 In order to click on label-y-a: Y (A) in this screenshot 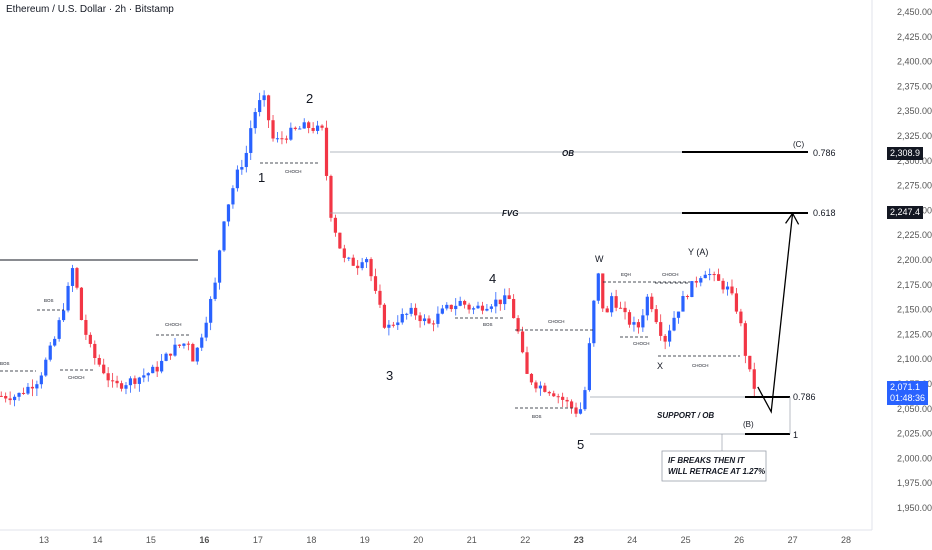, I will do `click(698, 252)`.